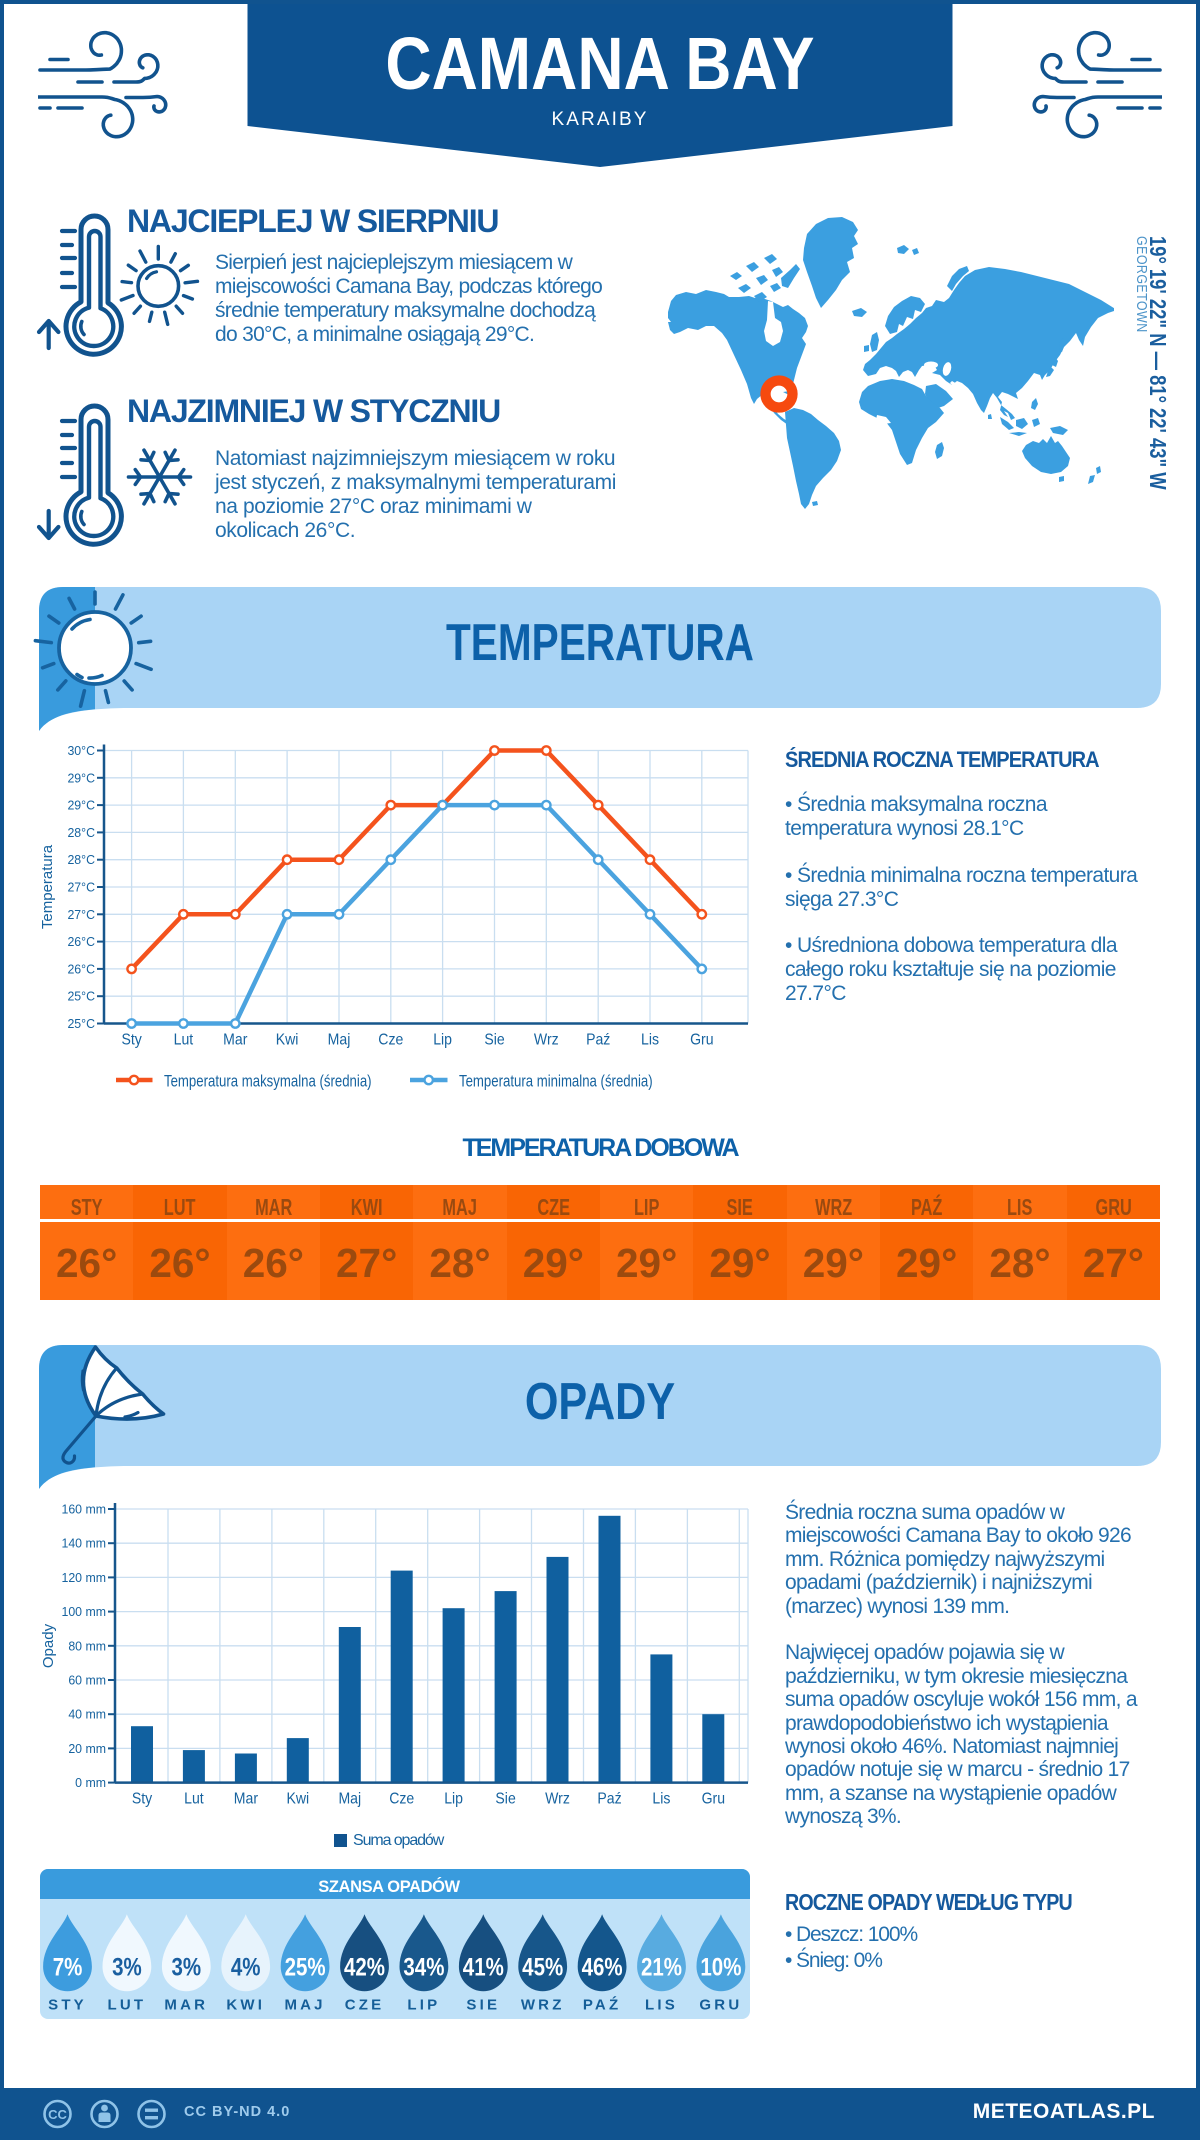 The width and height of the screenshot is (1200, 2140). What do you see at coordinates (423, 2005) in the screenshot?
I see `svg-text: LIP` at bounding box center [423, 2005].